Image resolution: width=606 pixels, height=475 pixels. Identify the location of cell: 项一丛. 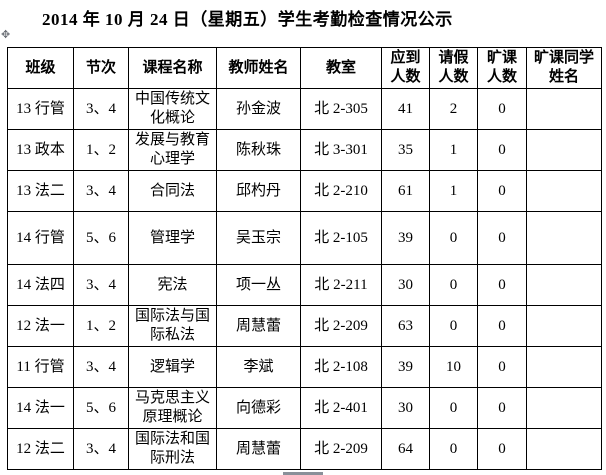
(258, 285).